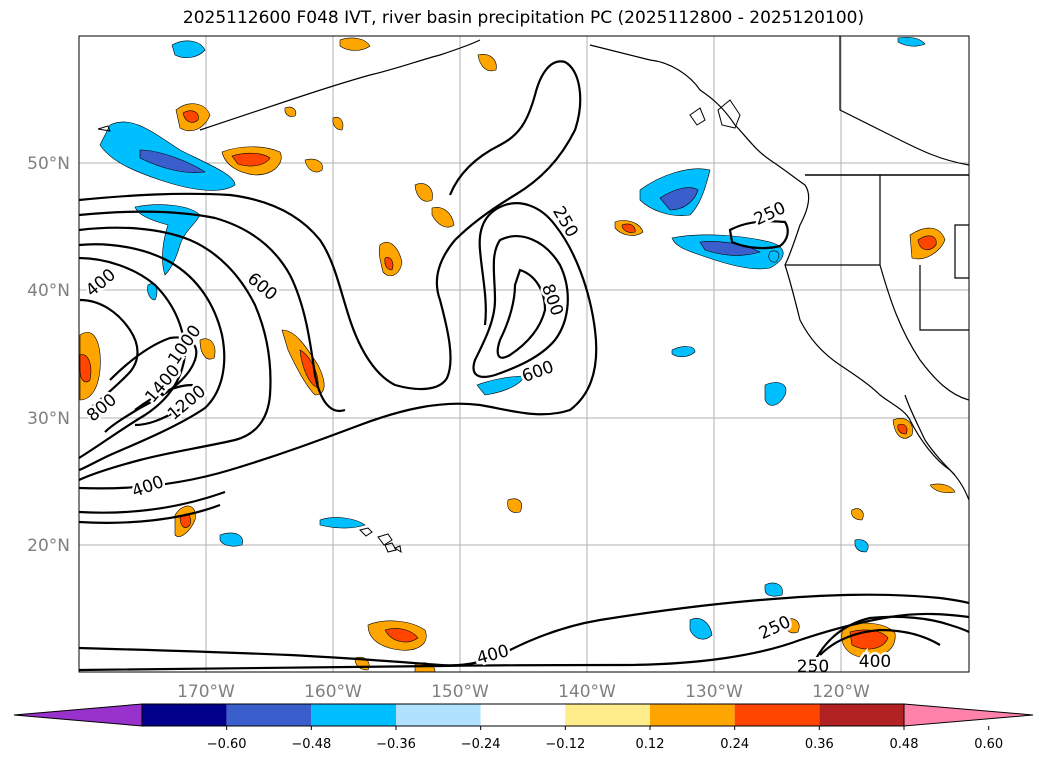 This screenshot has width=1047, height=765. I want to click on colorbar-tick-label: 0.60, so click(988, 744).